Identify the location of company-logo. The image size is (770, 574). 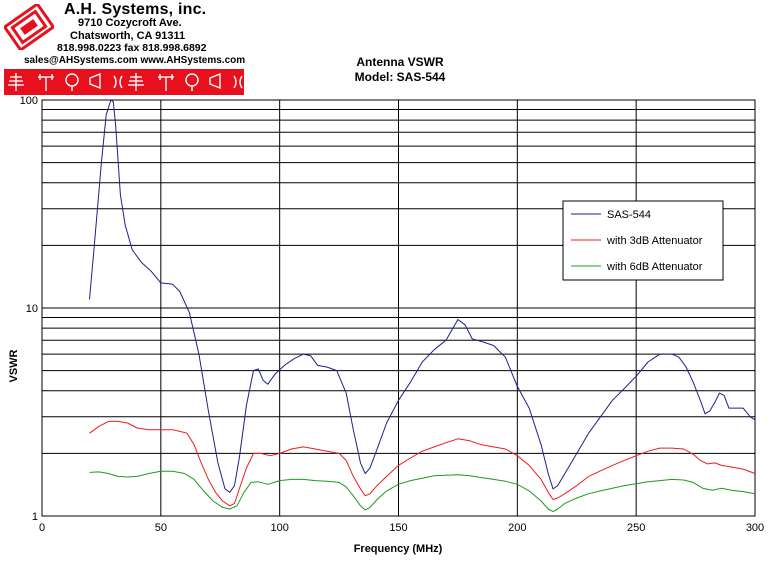
(29, 27).